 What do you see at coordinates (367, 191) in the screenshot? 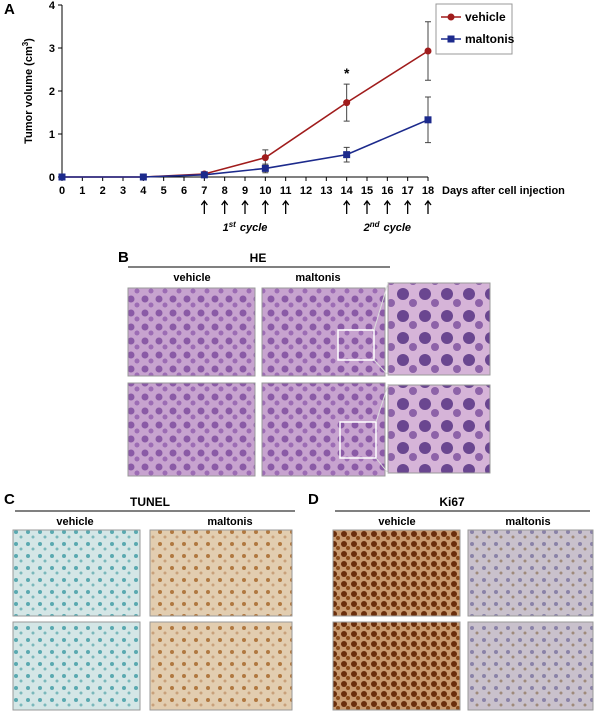
I see `x-tick-label: 15` at bounding box center [367, 191].